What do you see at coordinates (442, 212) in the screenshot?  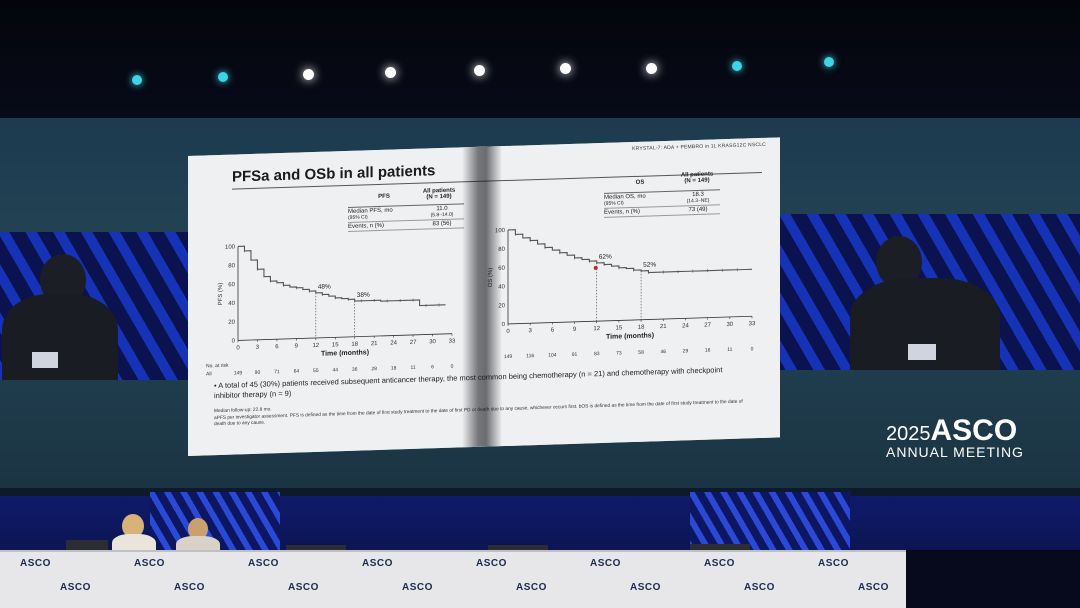 I see `table-cell: 11.0 (5.8–14.0)` at bounding box center [442, 212].